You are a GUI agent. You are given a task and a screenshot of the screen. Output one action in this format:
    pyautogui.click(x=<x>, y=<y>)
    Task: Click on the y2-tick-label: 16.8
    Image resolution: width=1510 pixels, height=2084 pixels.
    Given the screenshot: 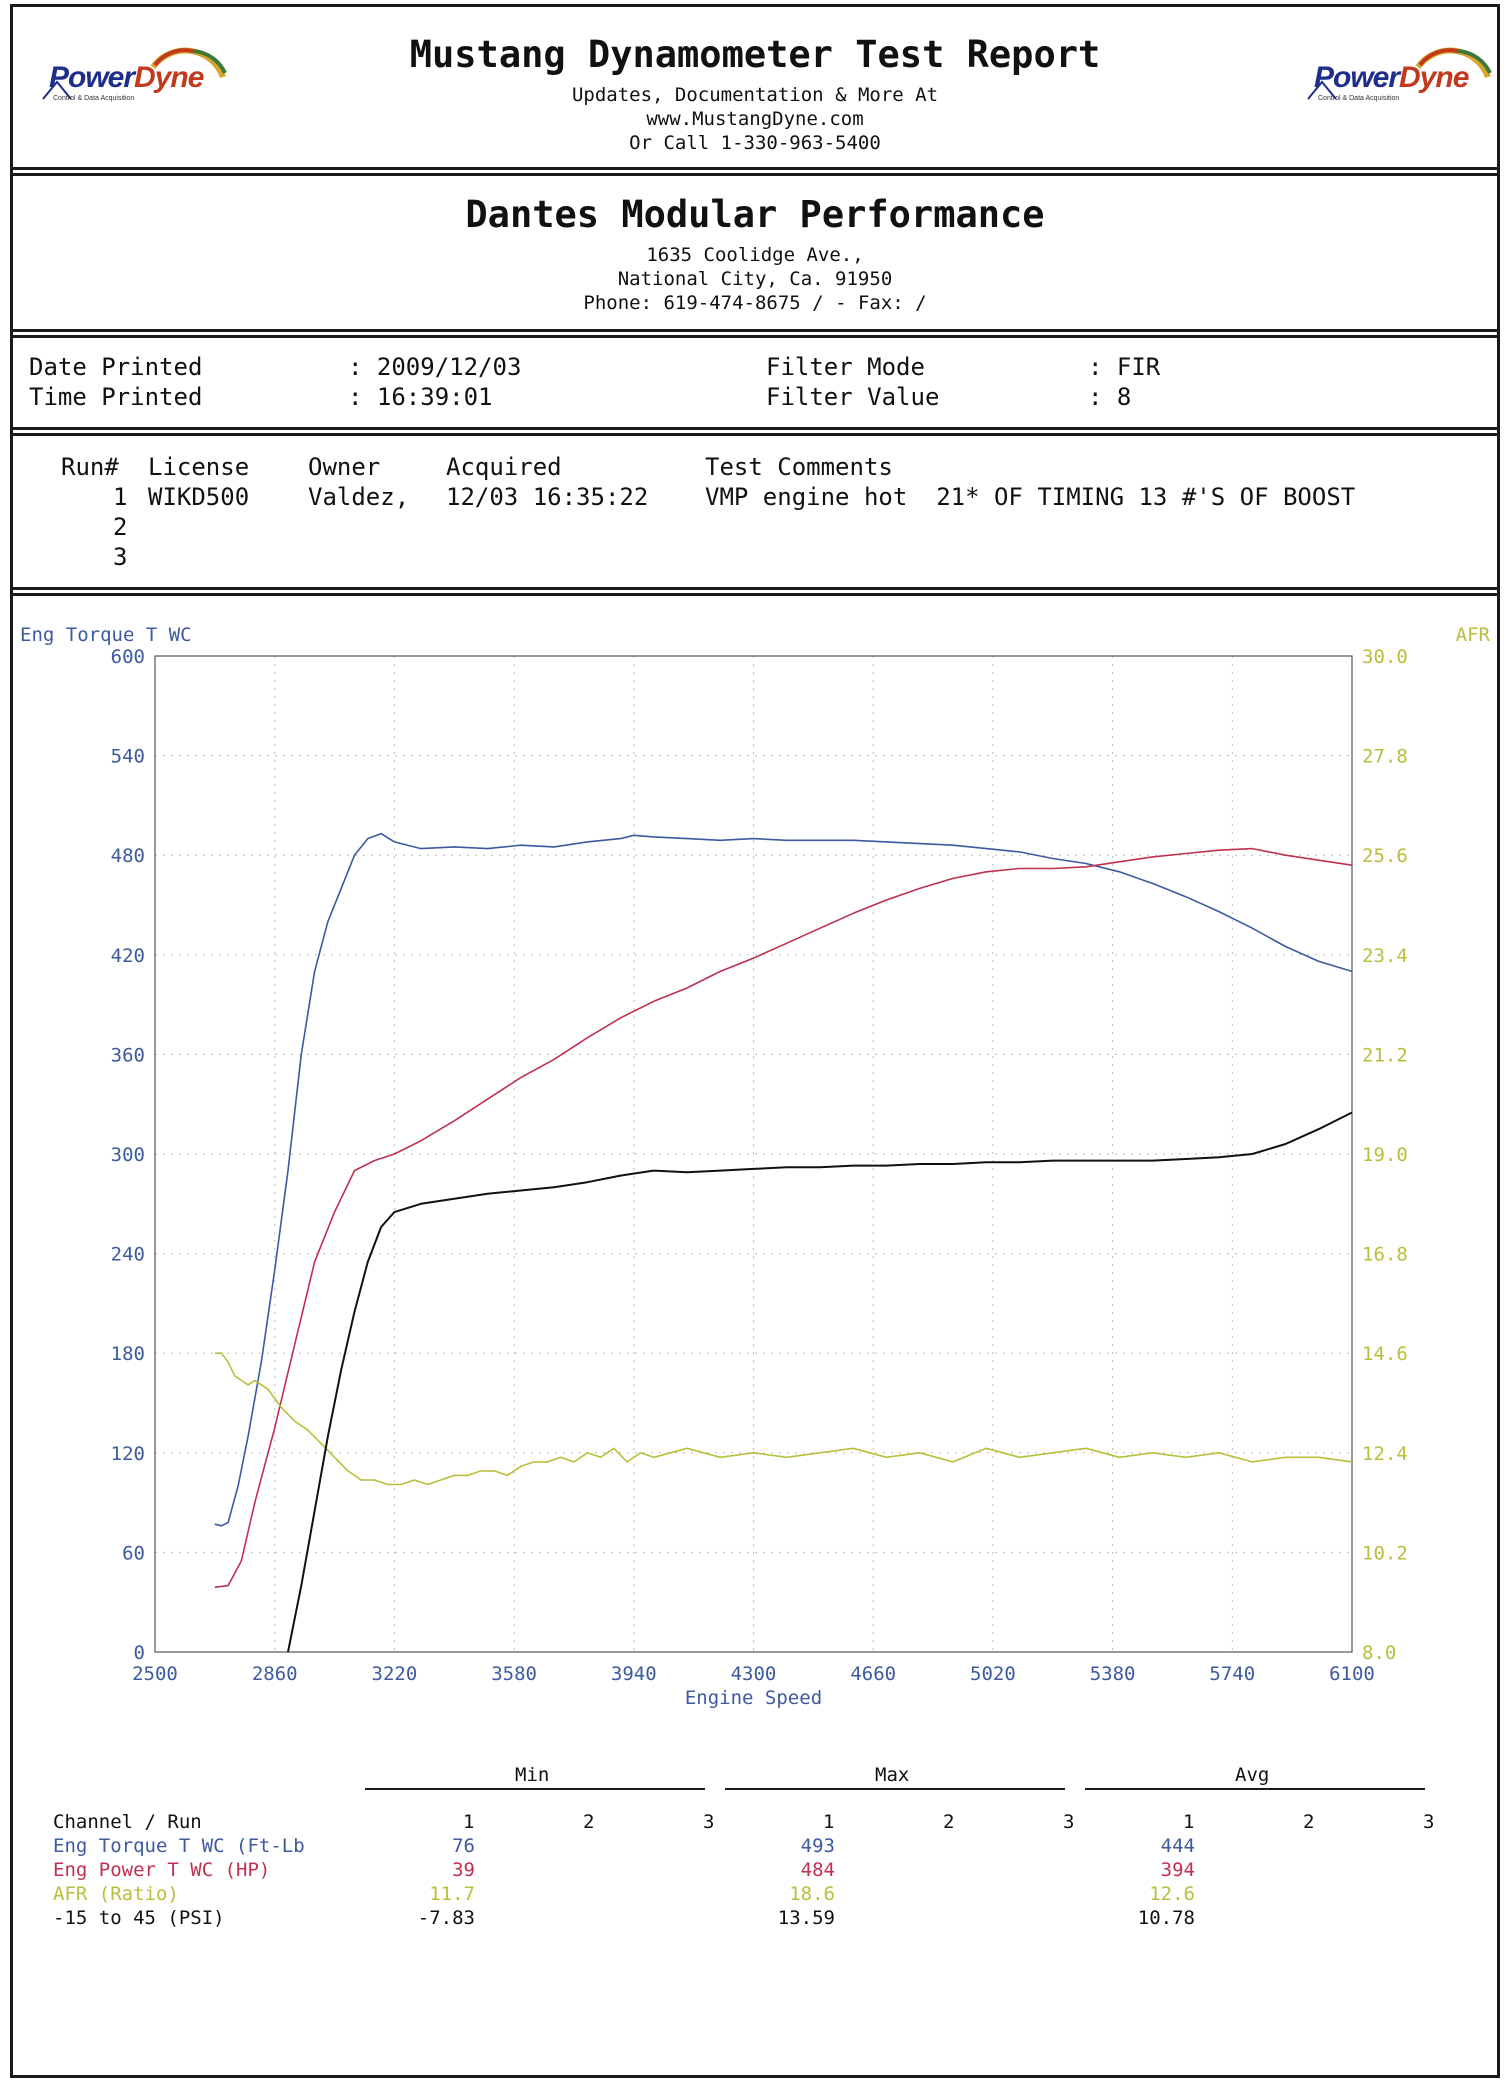 What is the action you would take?
    pyautogui.click(x=1385, y=1255)
    